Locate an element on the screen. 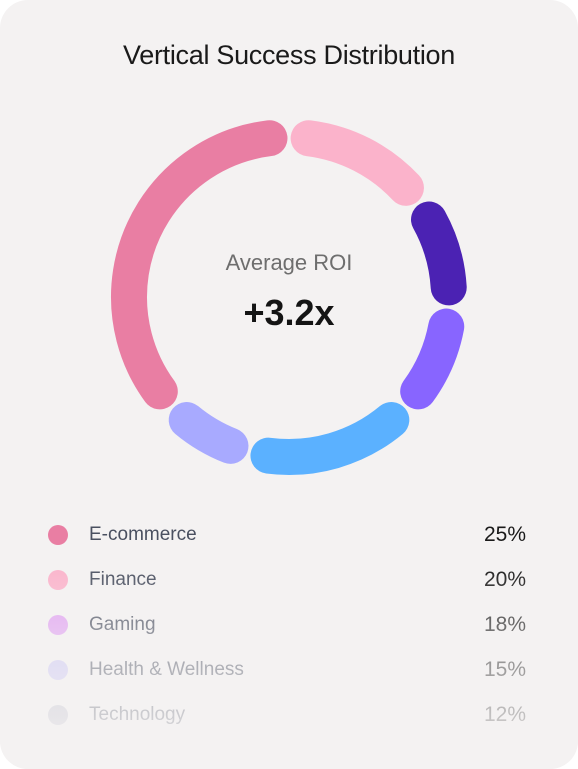 This screenshot has height=769, width=578. chart-title: Vertical Success Distribution is located at coordinates (289, 55).